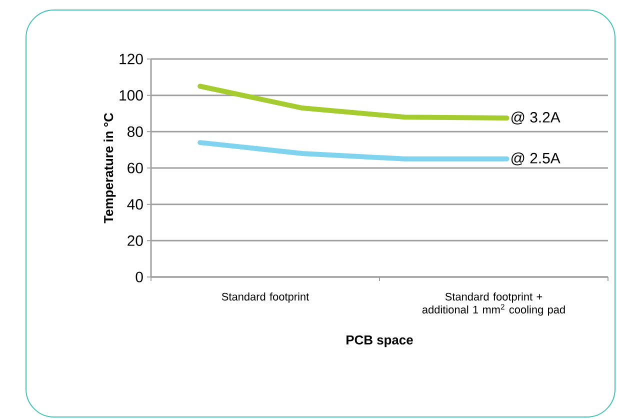 This screenshot has width=617, height=419. I want to click on y-tick-label: 0, so click(139, 277).